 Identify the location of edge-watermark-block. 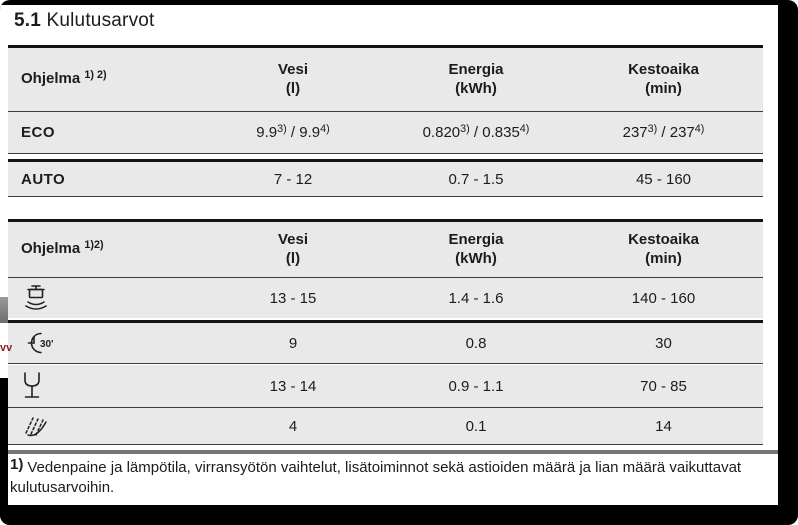
(4, 310).